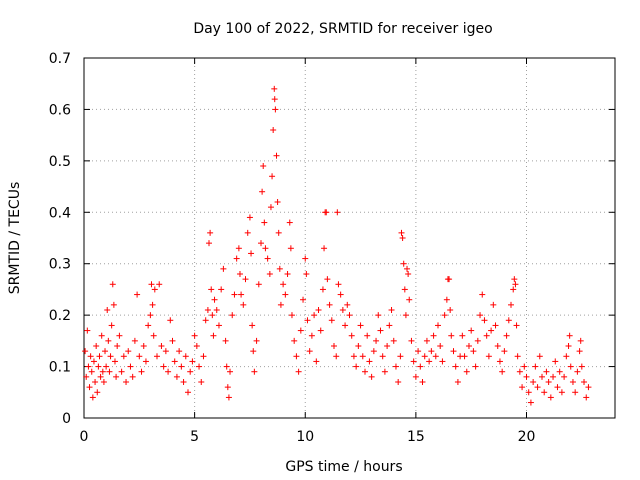 The image size is (640, 480). I want to click on x-tick-label: 20, so click(527, 437).